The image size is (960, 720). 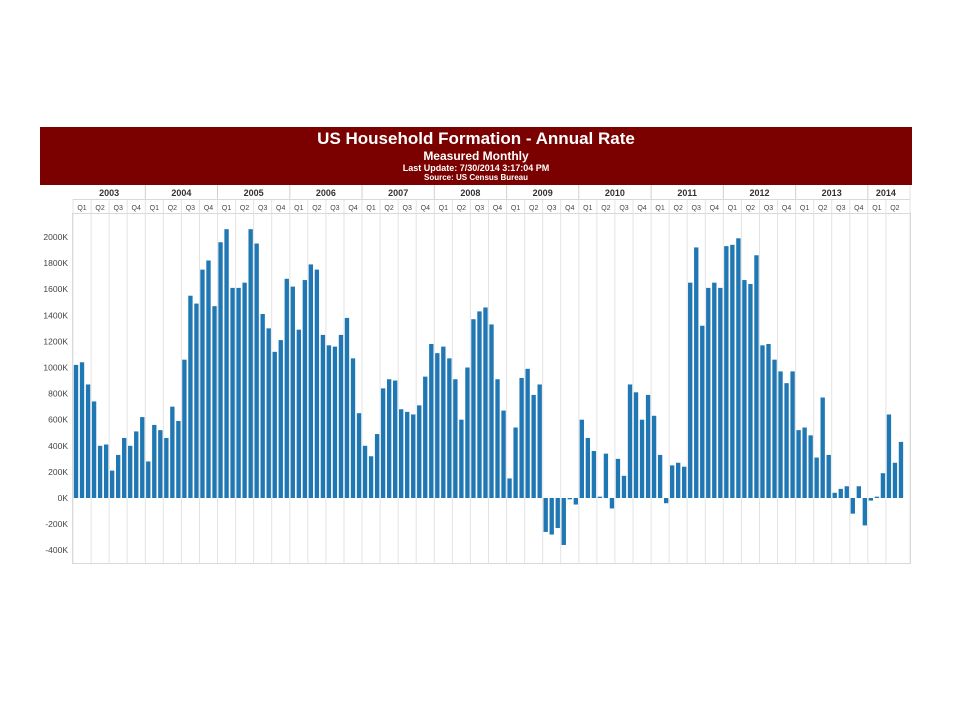 What do you see at coordinates (254, 193) in the screenshot?
I see `year-label: 2005` at bounding box center [254, 193].